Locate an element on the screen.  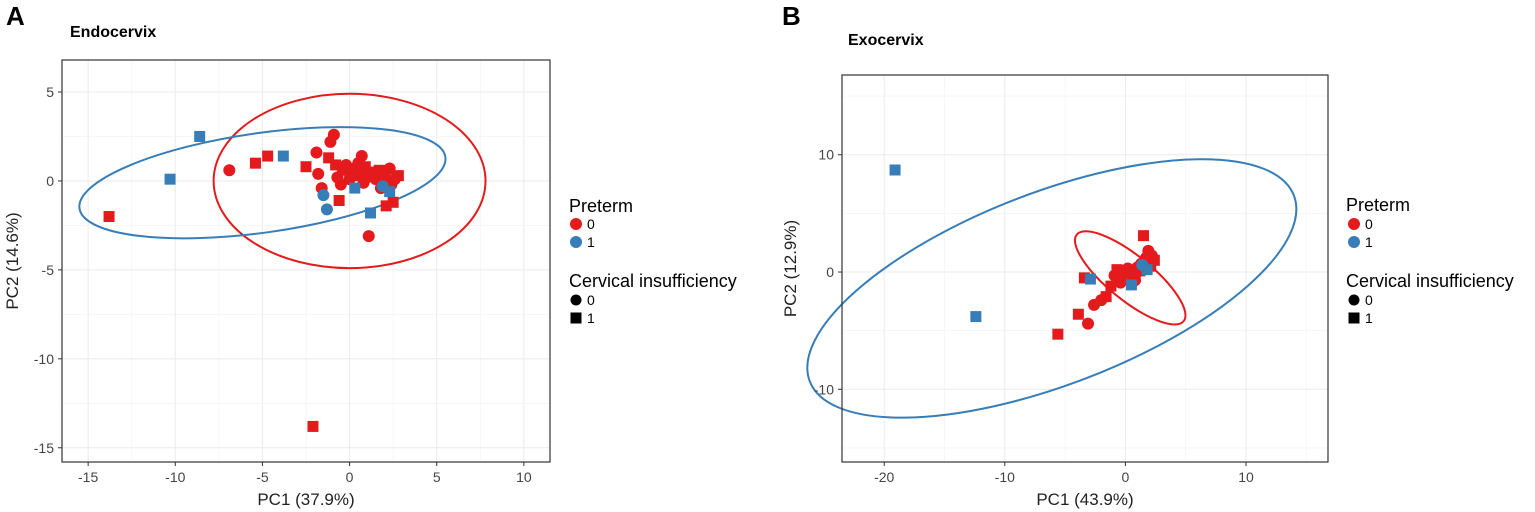
panel-letter-a: A is located at coordinates (15, 16).